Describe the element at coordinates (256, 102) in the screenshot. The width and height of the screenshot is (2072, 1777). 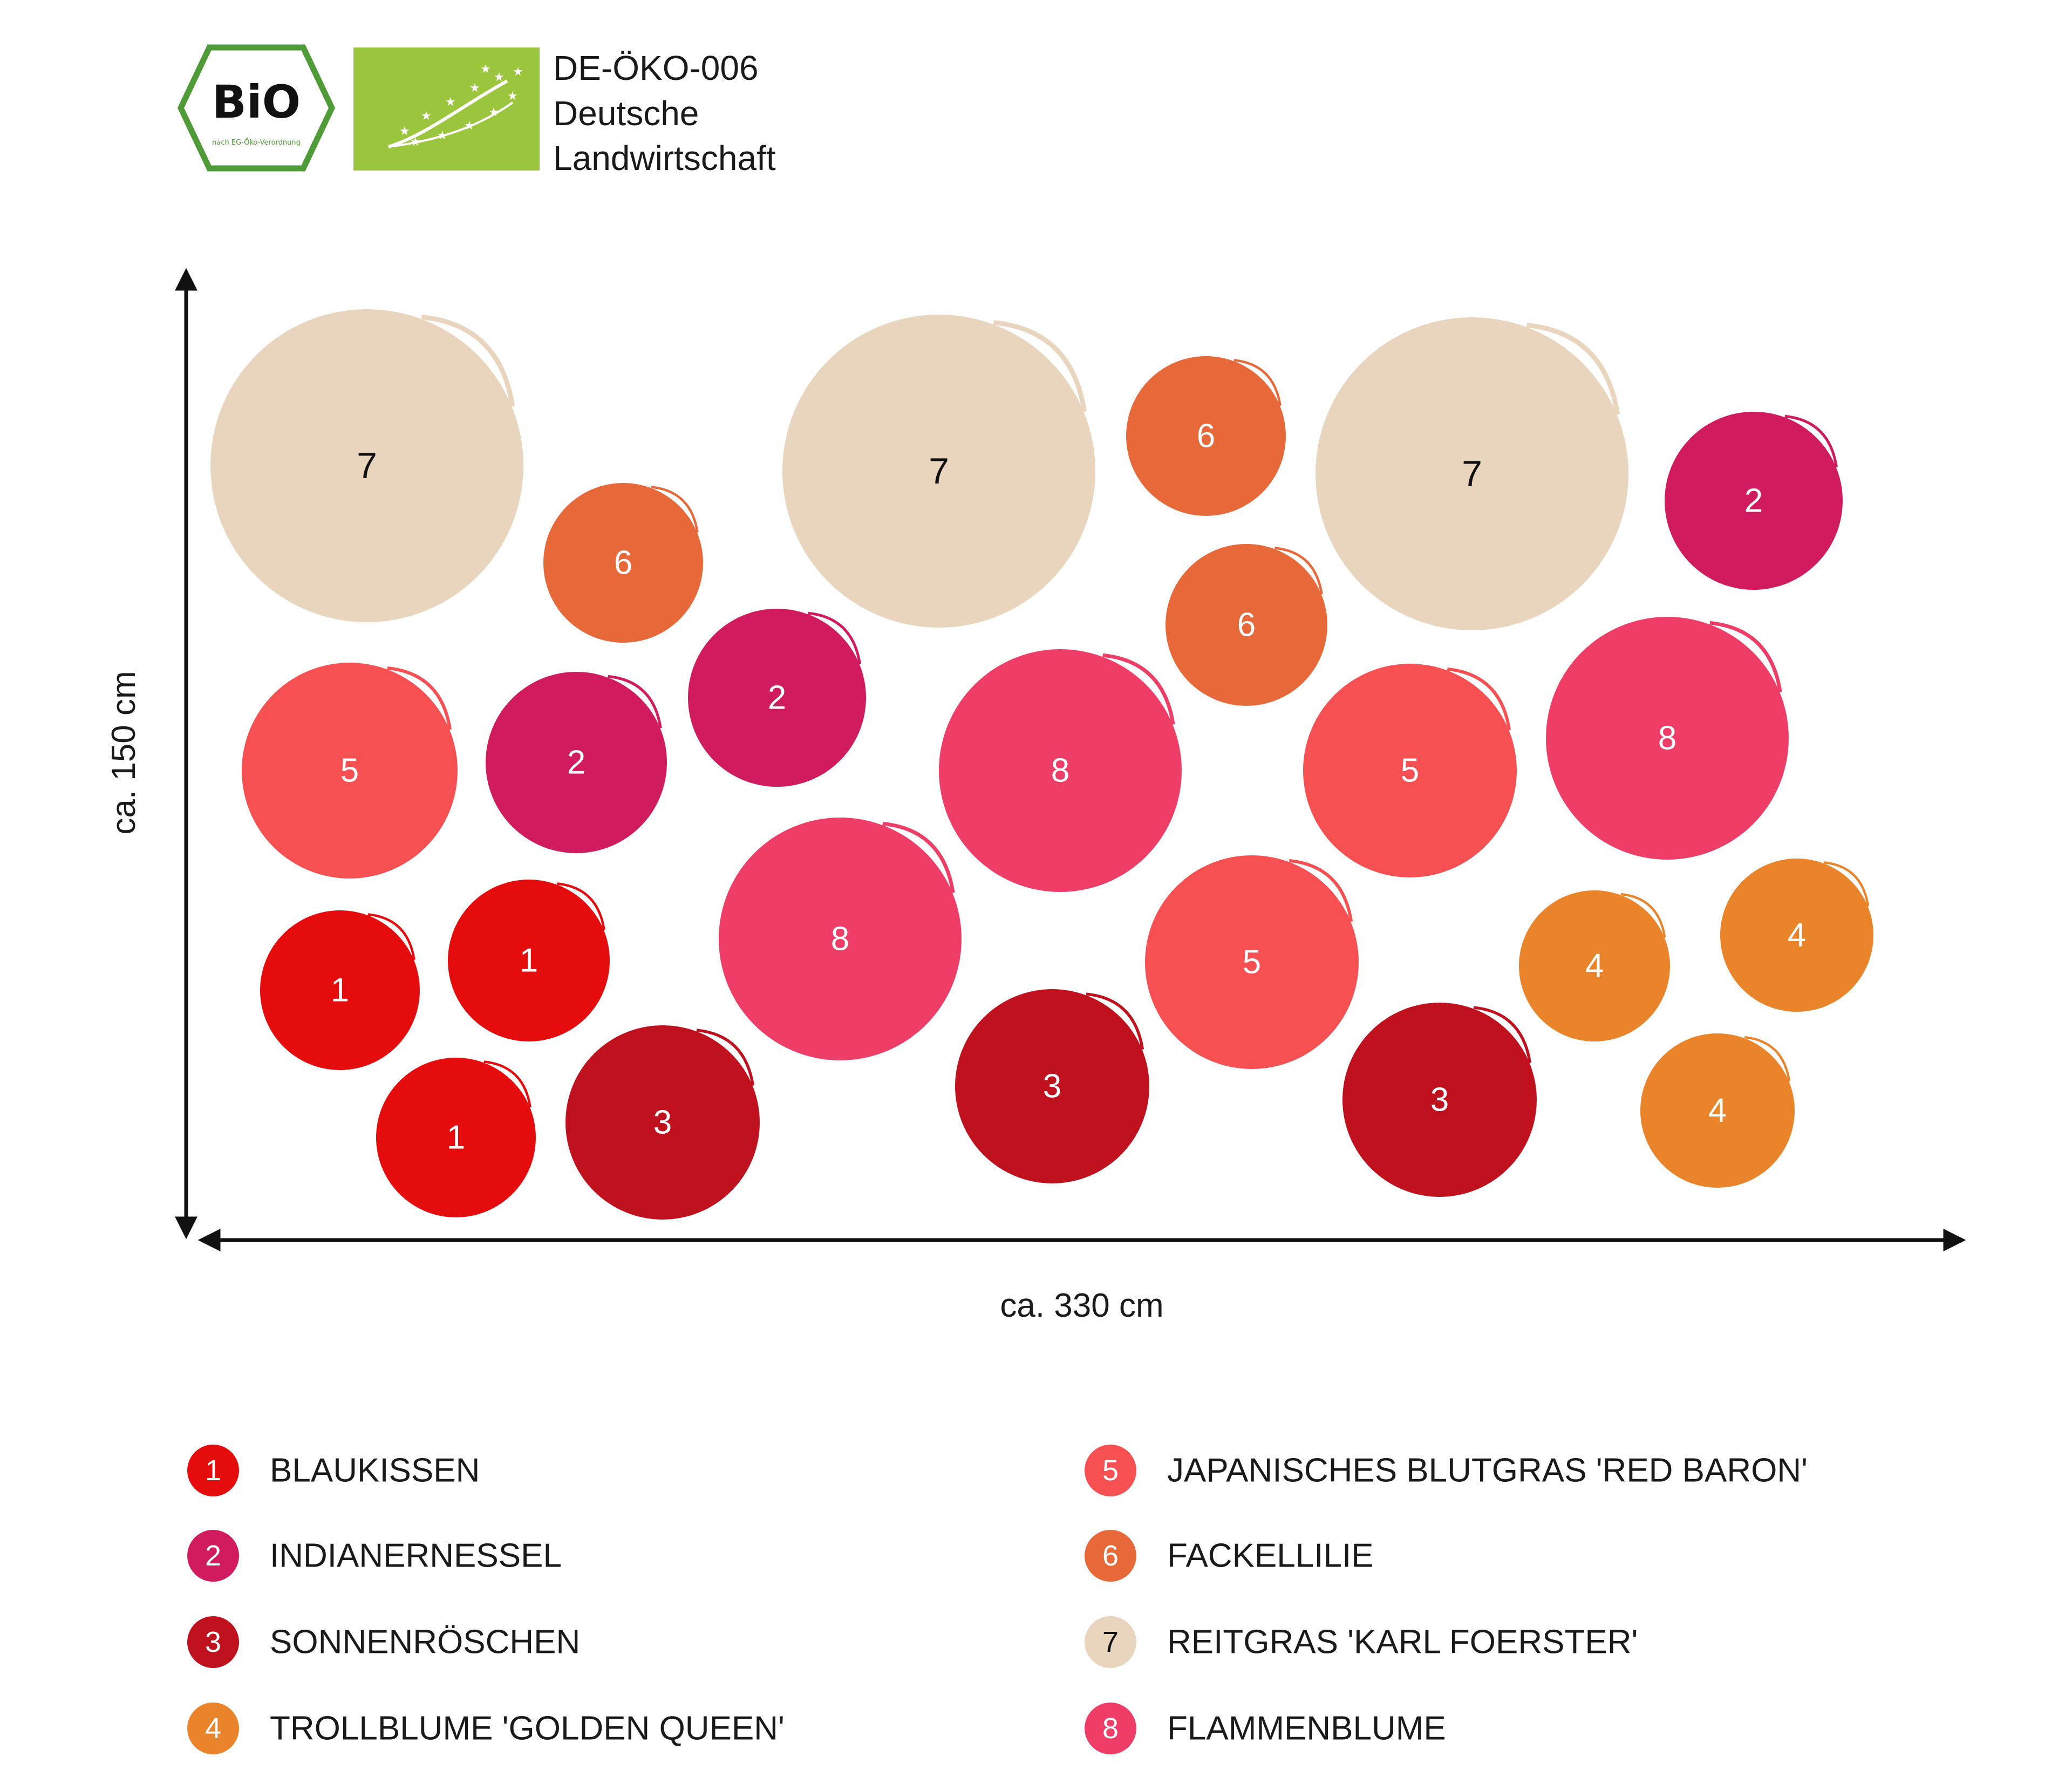
I see `bio-seal-text: BiO` at that location.